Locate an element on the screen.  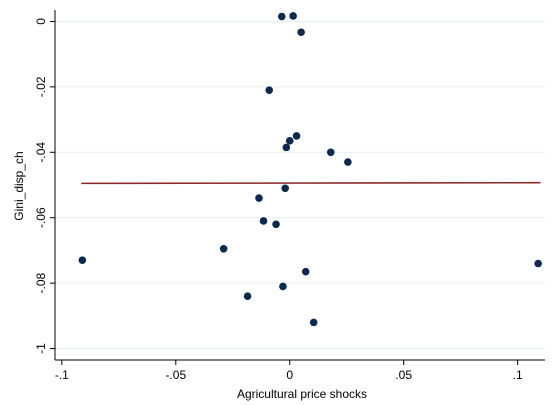
x-tick-label: -.05 is located at coordinates (175, 375).